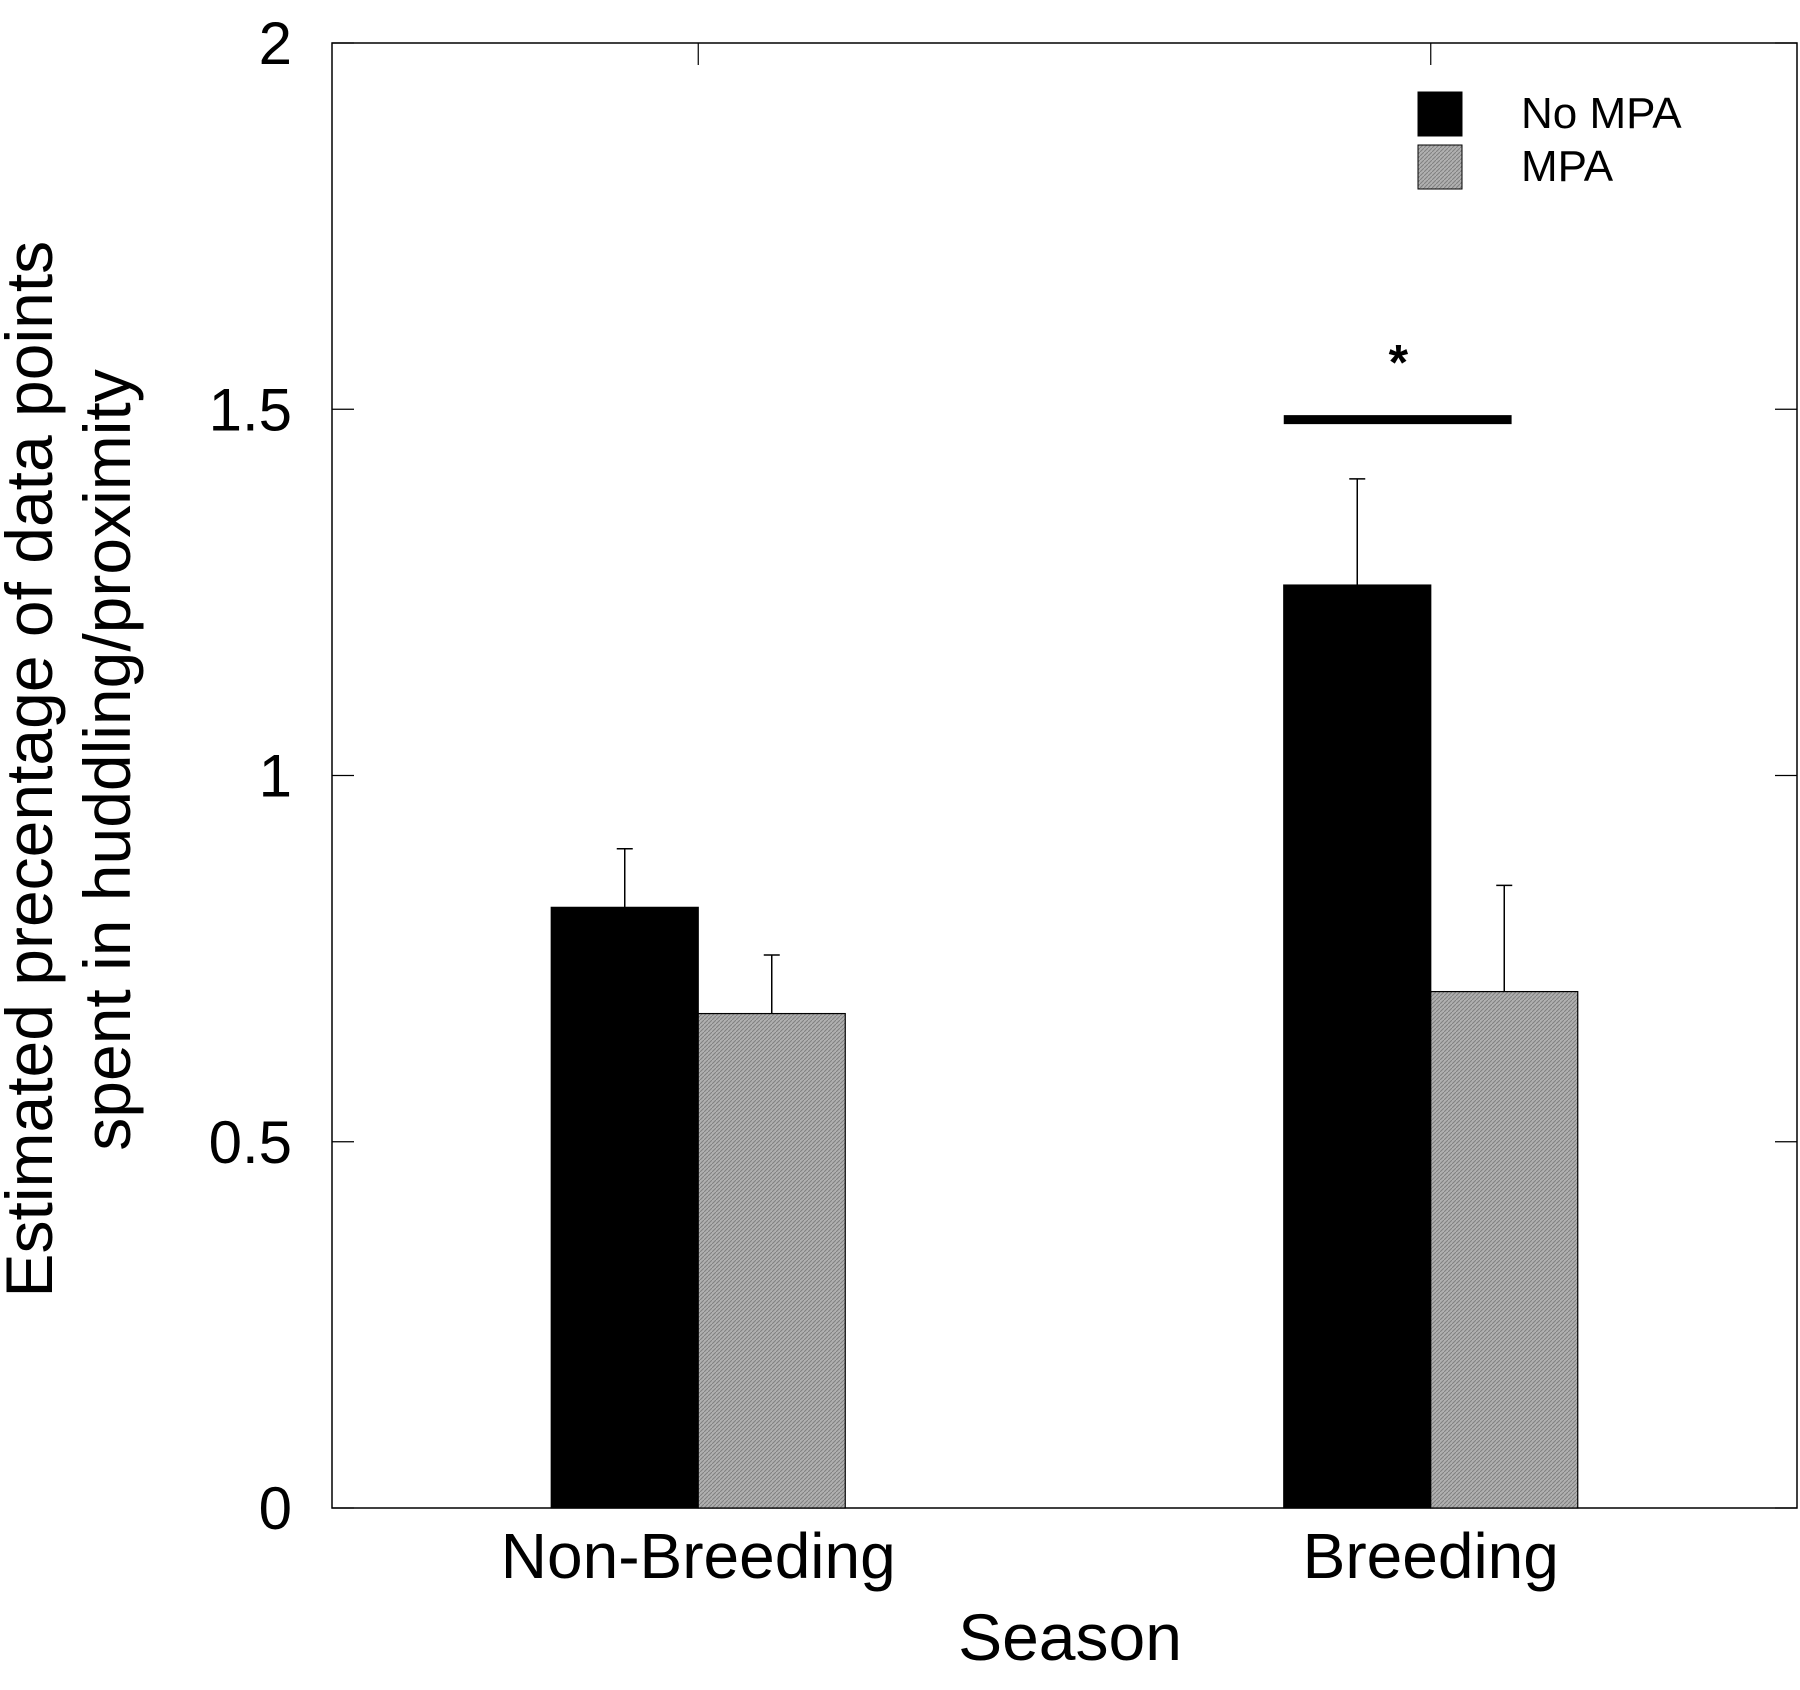 Image resolution: width=1800 pixels, height=1690 pixels. What do you see at coordinates (275, 1508) in the screenshot?
I see `y-tick-label: 0` at bounding box center [275, 1508].